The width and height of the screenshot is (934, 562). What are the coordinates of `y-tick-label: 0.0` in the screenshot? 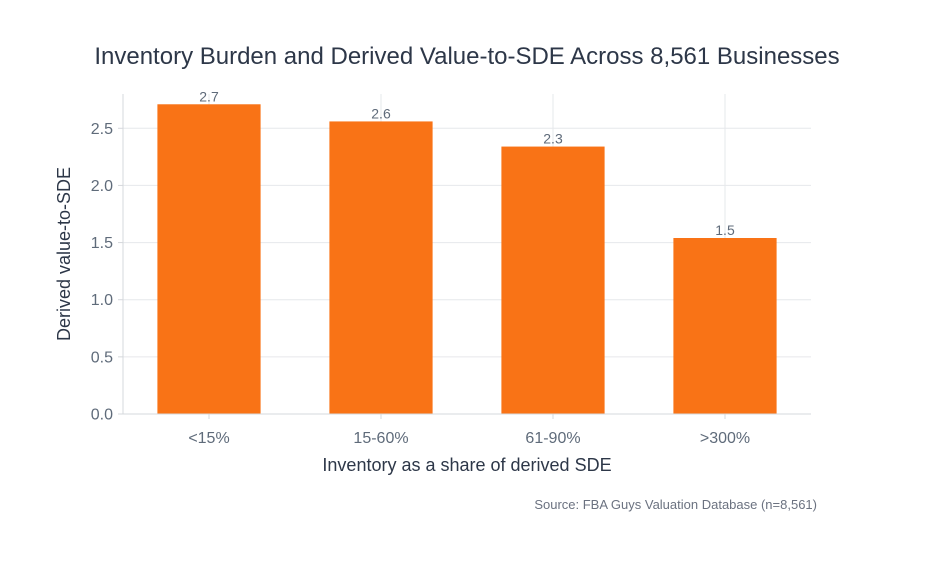 It's located at (102, 415).